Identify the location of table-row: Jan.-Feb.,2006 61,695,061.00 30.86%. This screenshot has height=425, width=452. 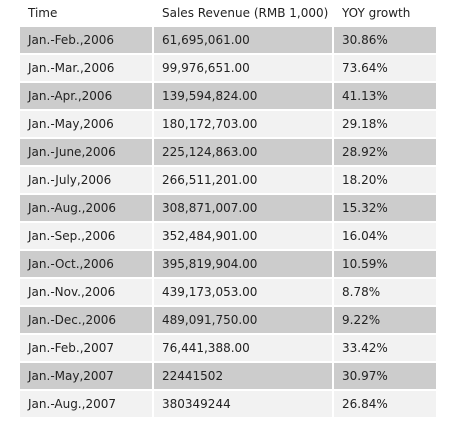
(228, 39).